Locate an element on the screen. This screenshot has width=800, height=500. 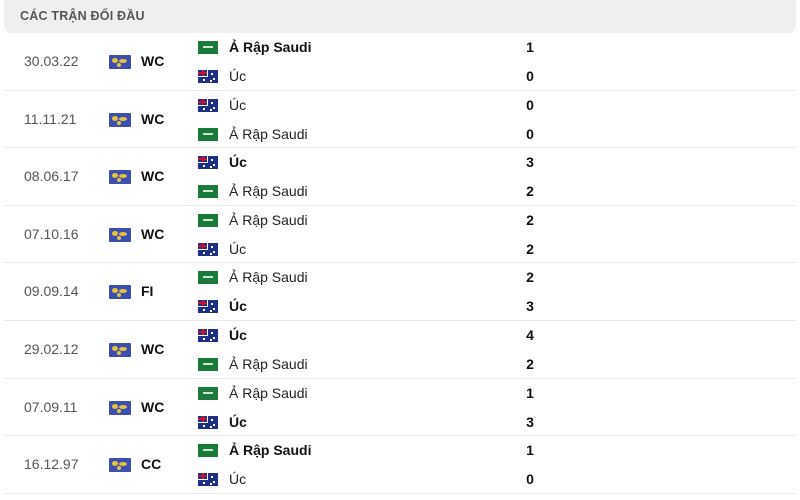
team-home: Úc 0 is located at coordinates (398, 105).